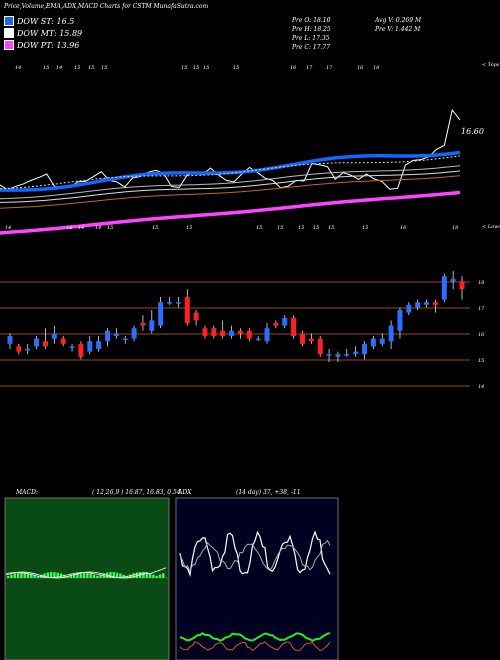 The height and width of the screenshot is (660, 500). What do you see at coordinates (491, 65) in the screenshot?
I see `tops-label: < Tops` at bounding box center [491, 65].